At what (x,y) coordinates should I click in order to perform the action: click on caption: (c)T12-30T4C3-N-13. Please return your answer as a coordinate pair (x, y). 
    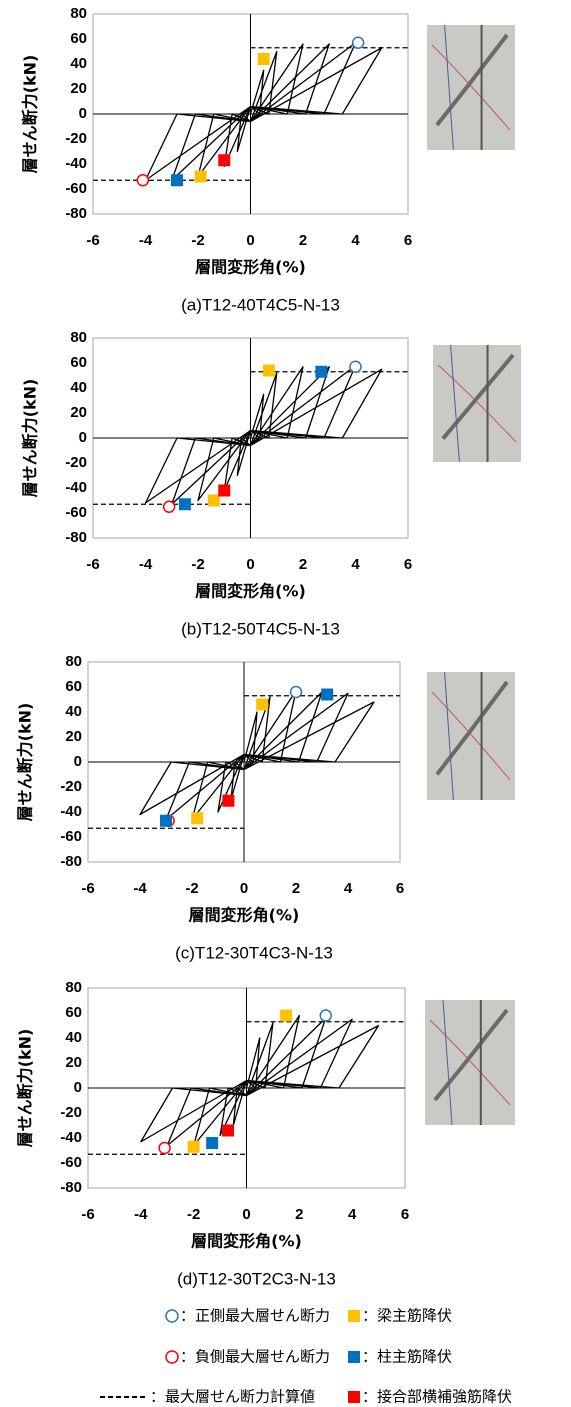
    Looking at the image, I should click on (254, 952).